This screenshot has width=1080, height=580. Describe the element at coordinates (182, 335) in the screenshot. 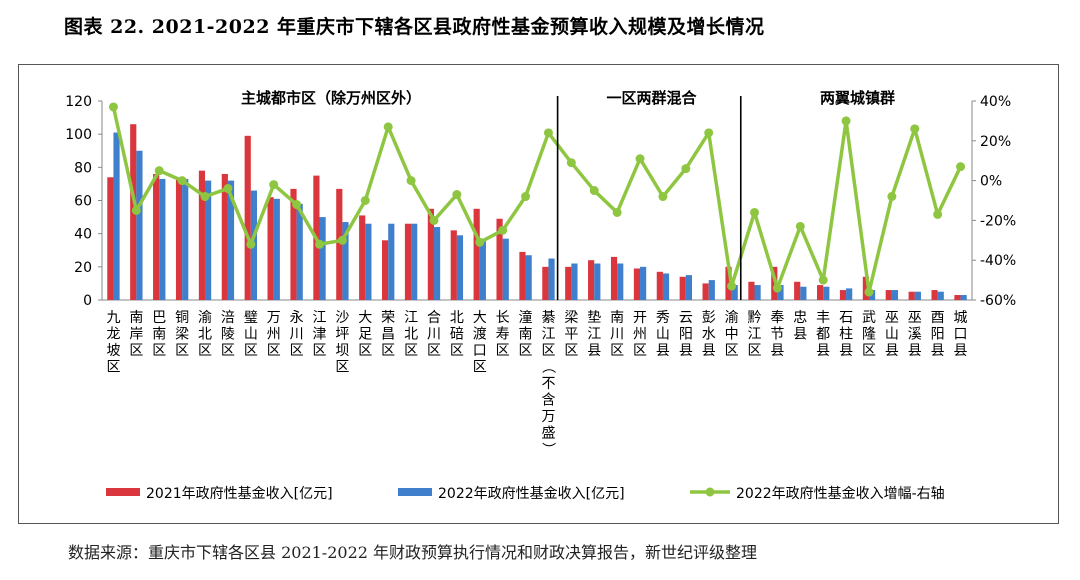

I see `category-label: 梁` at that location.